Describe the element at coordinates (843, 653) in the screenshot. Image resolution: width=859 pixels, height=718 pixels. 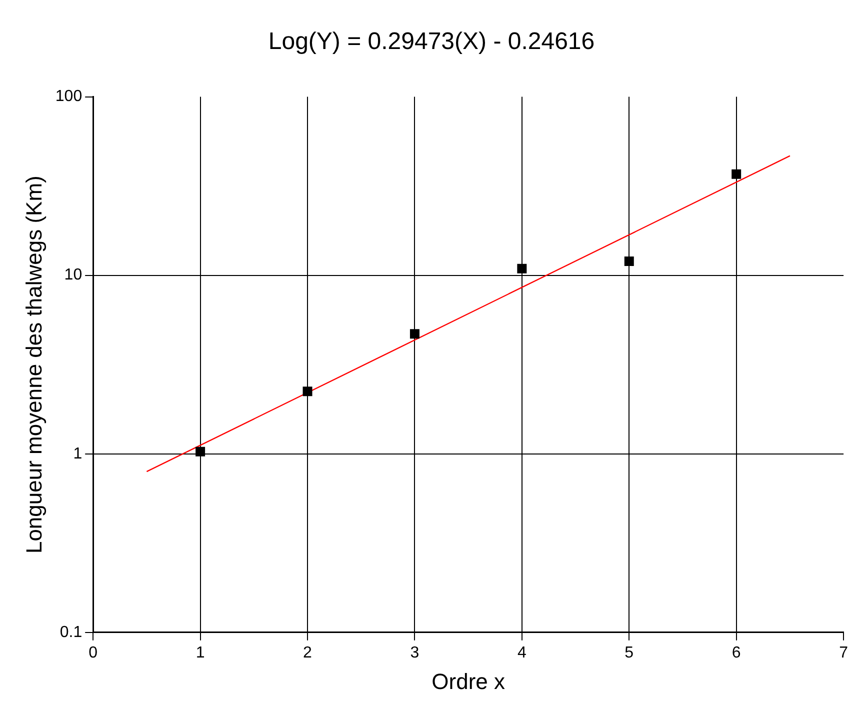
I see `x-tick-label: 7` at that location.